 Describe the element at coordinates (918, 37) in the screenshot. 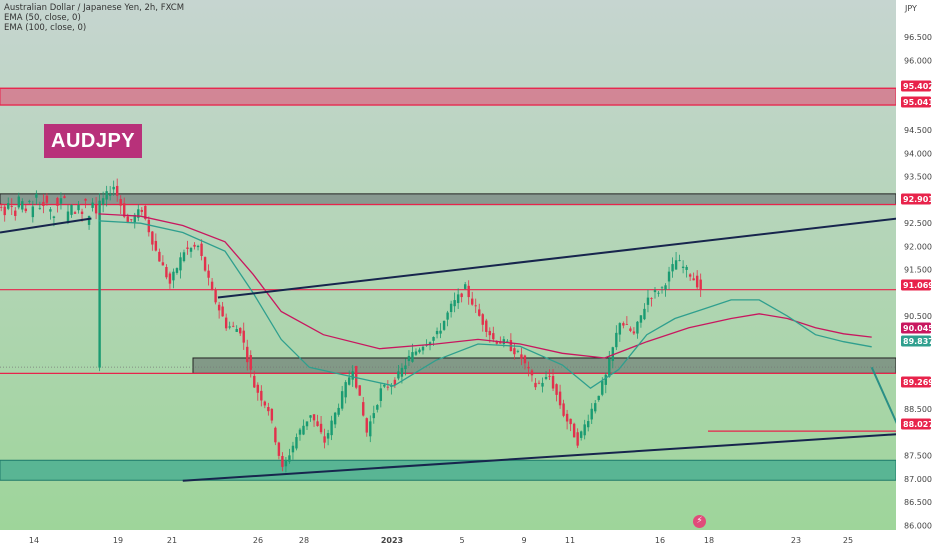

I see `price-tick-label: 96.500` at that location.